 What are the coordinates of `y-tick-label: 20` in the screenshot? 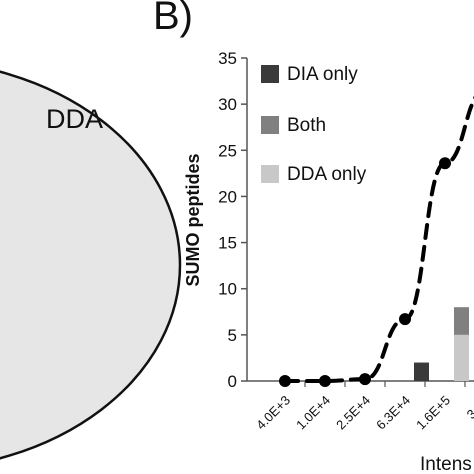 It's located at (227, 196).